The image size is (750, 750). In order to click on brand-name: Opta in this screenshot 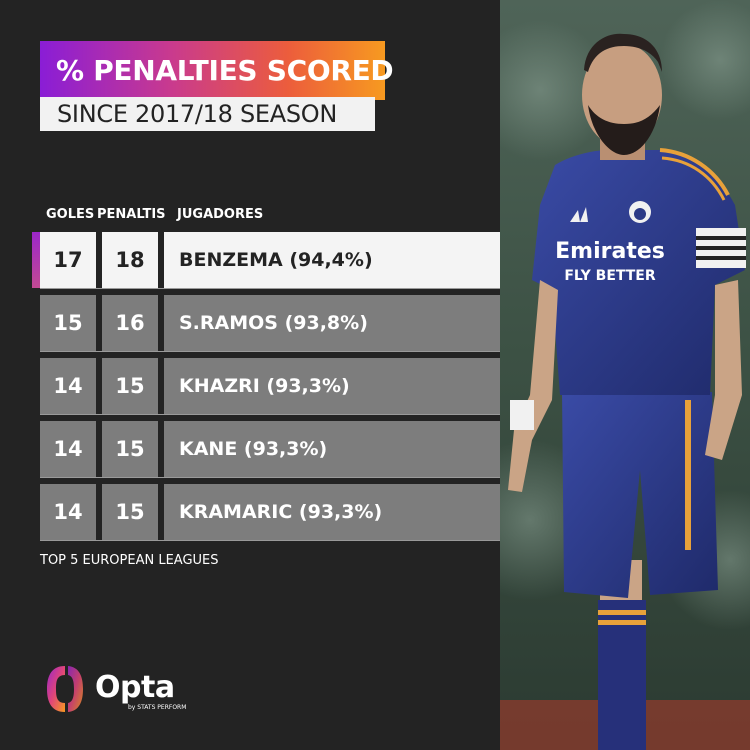, I will do `click(135, 687)`.